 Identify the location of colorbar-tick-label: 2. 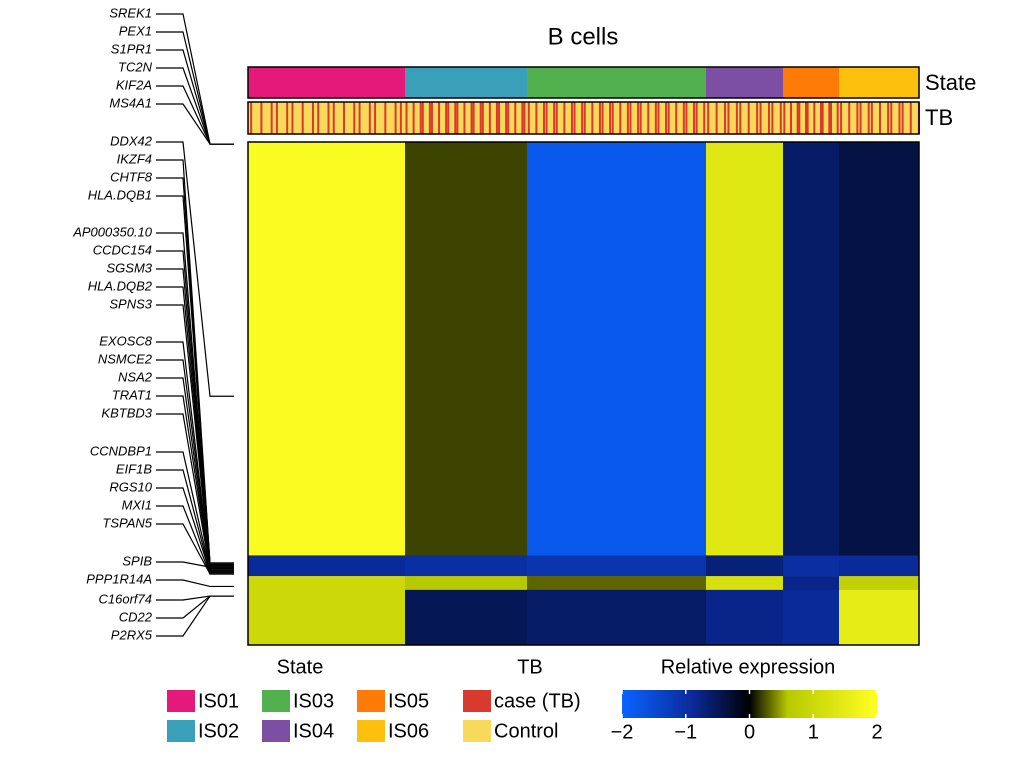
(876, 732).